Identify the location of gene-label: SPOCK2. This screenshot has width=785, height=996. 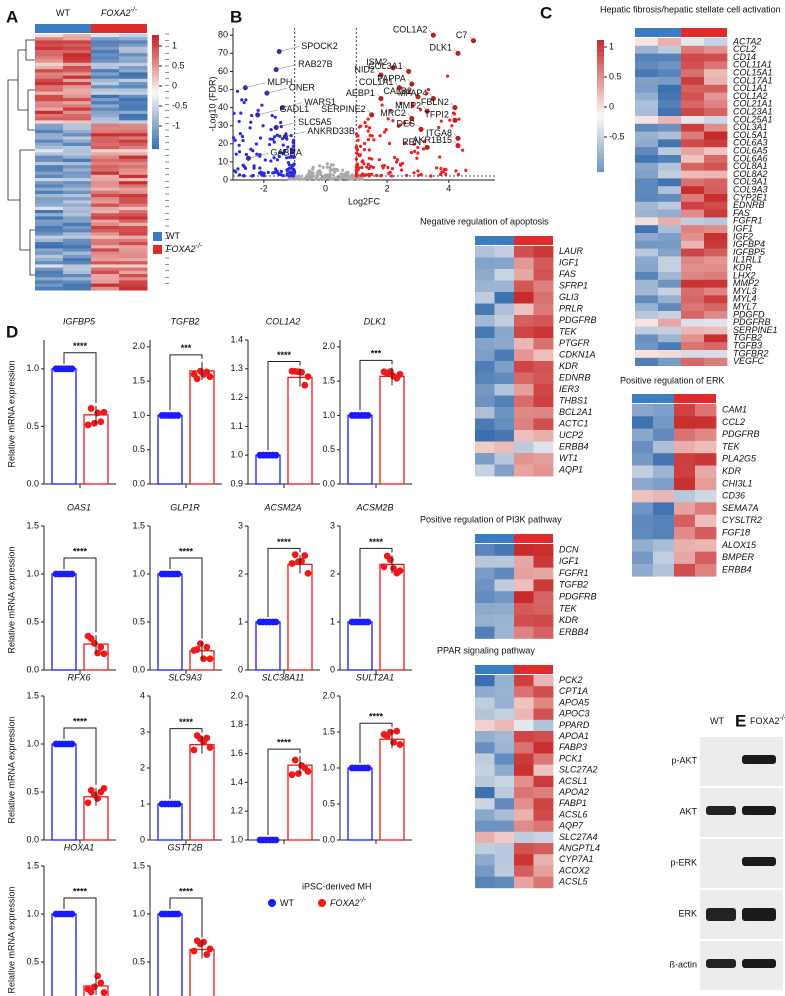
(319, 46).